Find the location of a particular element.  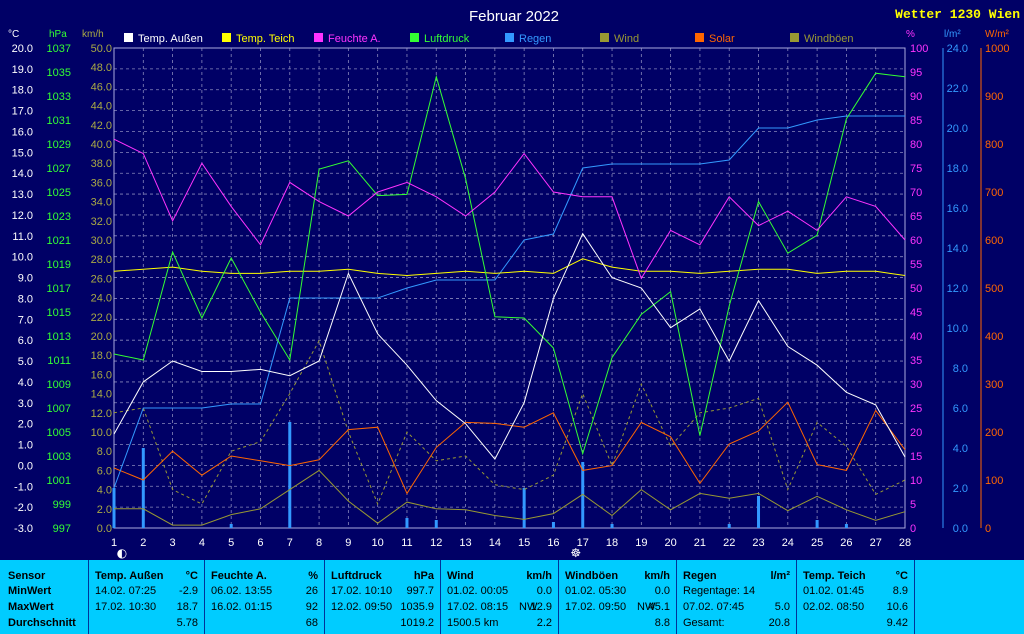

tick-label-kmh: 14.0 is located at coordinates (101, 395).